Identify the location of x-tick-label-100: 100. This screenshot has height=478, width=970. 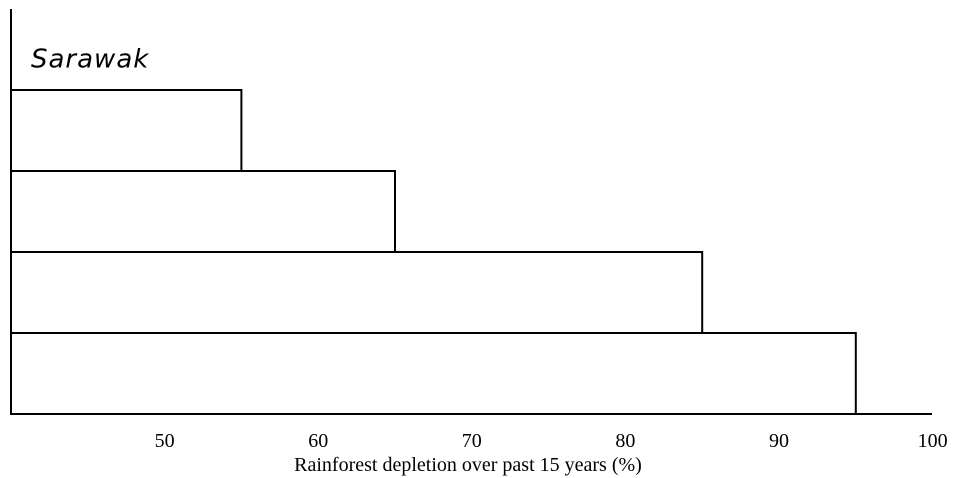
(933, 441).